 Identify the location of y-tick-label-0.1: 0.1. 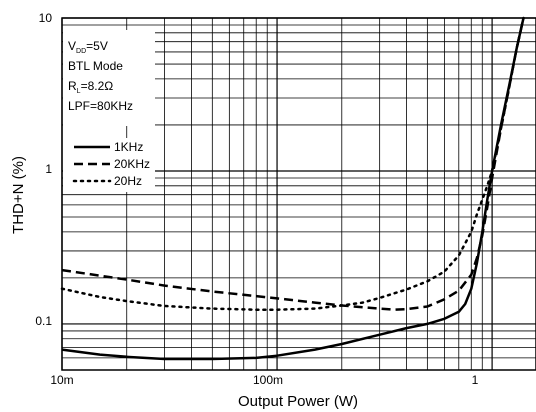
(43, 321).